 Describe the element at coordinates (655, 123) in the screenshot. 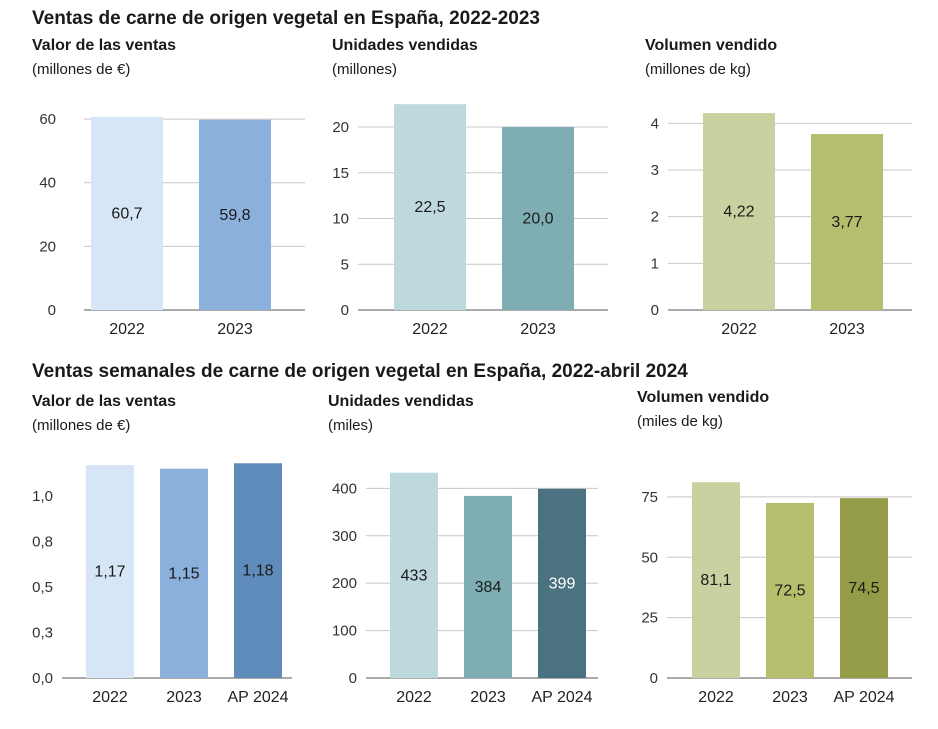

I see `y-tick-label: 4` at that location.